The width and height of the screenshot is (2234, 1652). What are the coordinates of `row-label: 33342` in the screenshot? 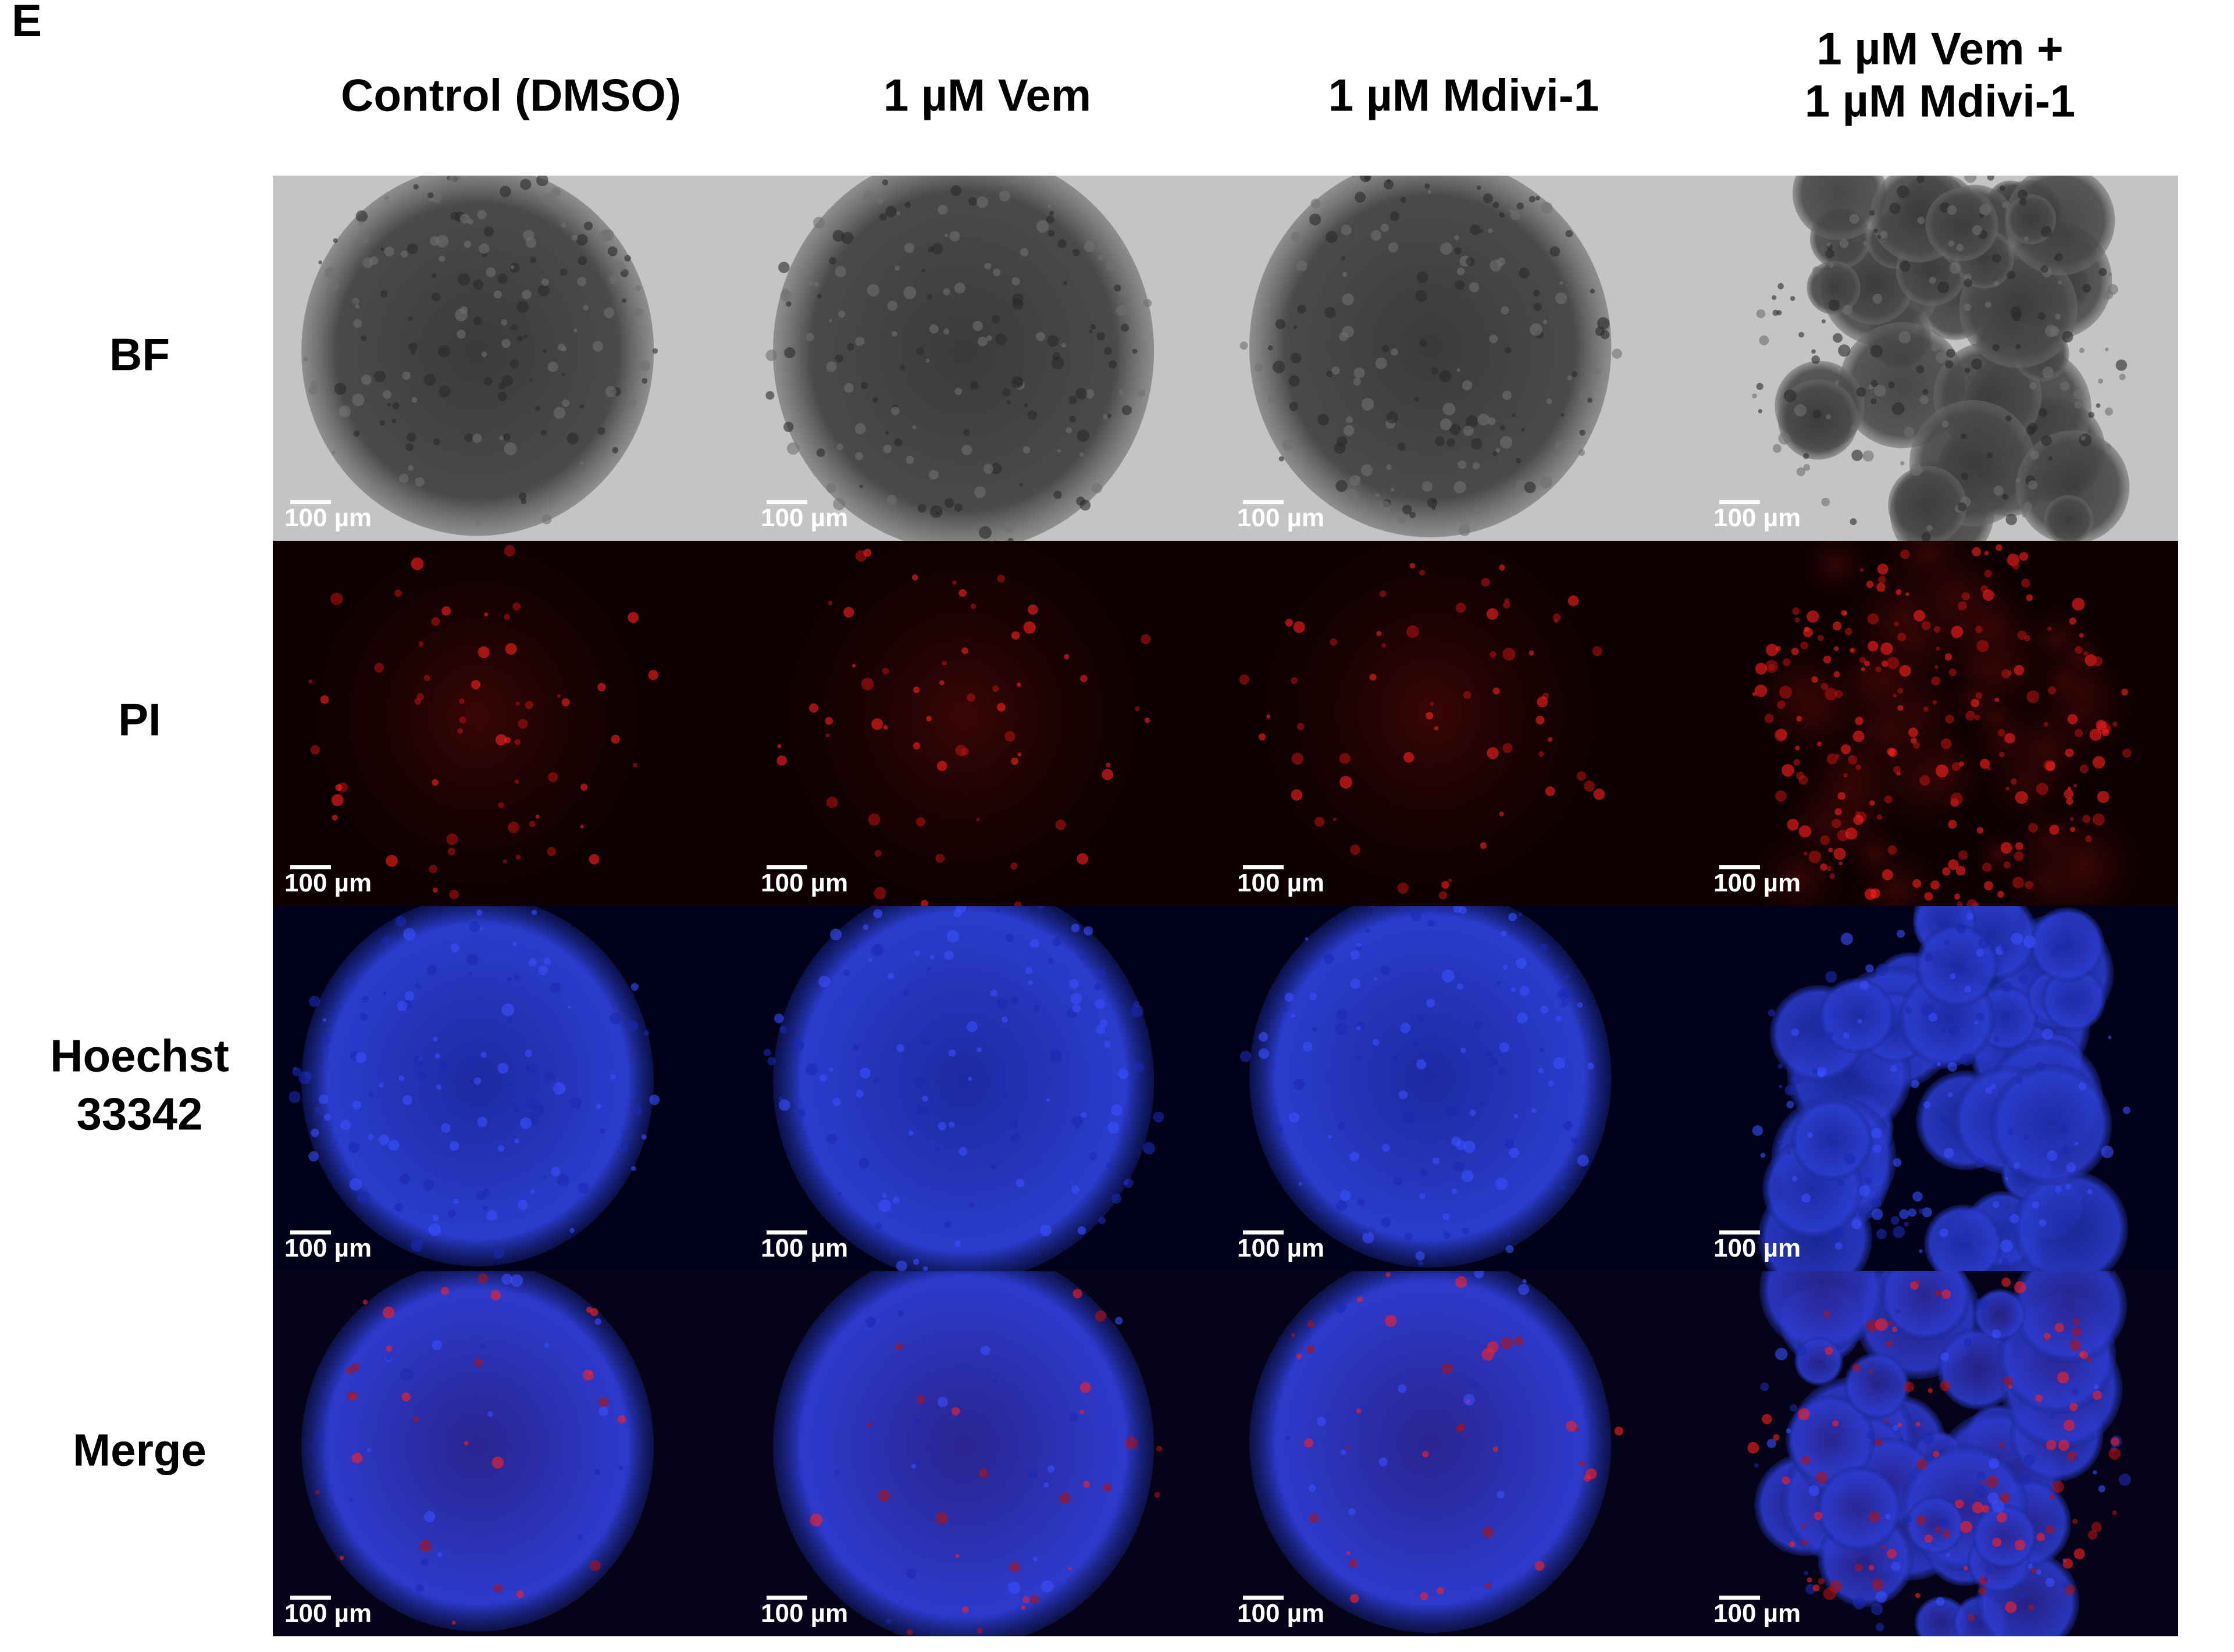 It's located at (140, 1114).